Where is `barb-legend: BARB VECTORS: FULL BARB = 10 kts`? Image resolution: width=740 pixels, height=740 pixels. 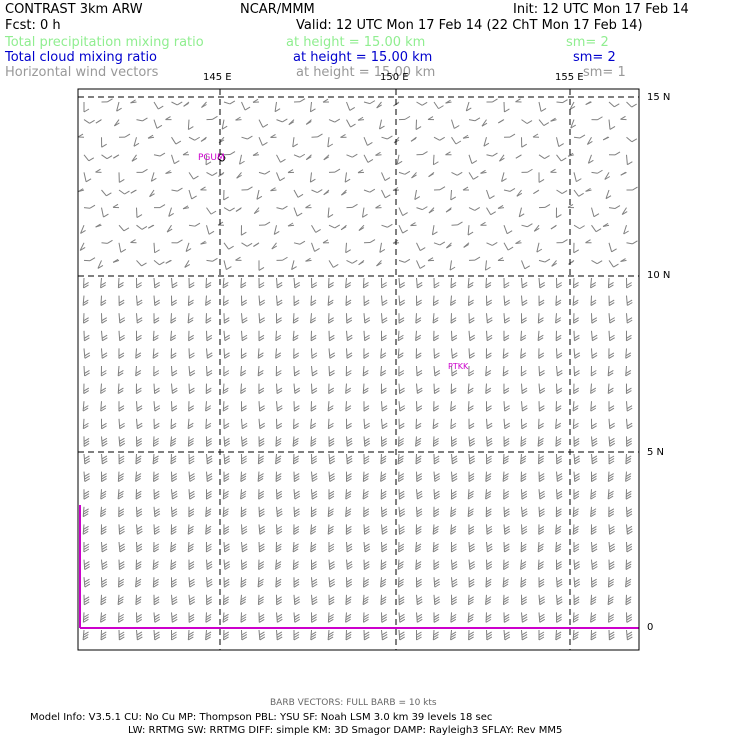
barb-legend: BARB VECTORS: FULL BARB = 10 kts is located at coordinates (353, 703).